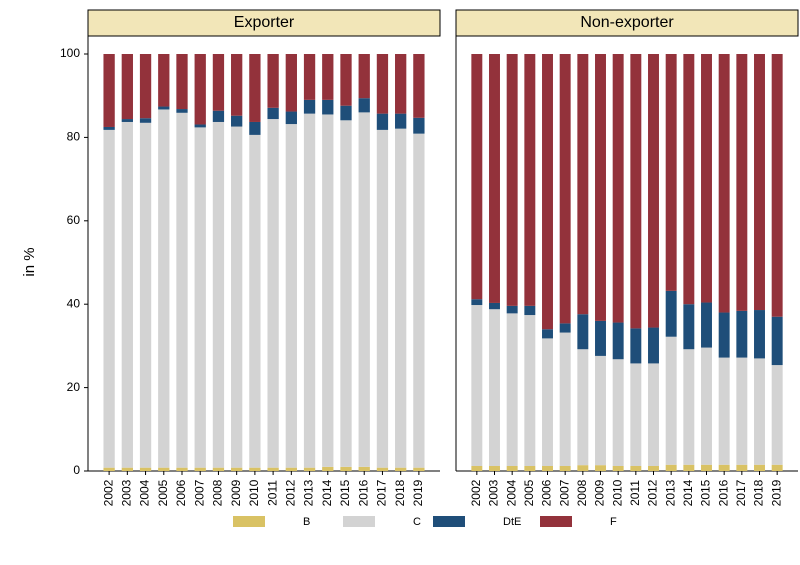 The height and width of the screenshot is (565, 800). I want to click on legend-label: B, so click(306, 522).